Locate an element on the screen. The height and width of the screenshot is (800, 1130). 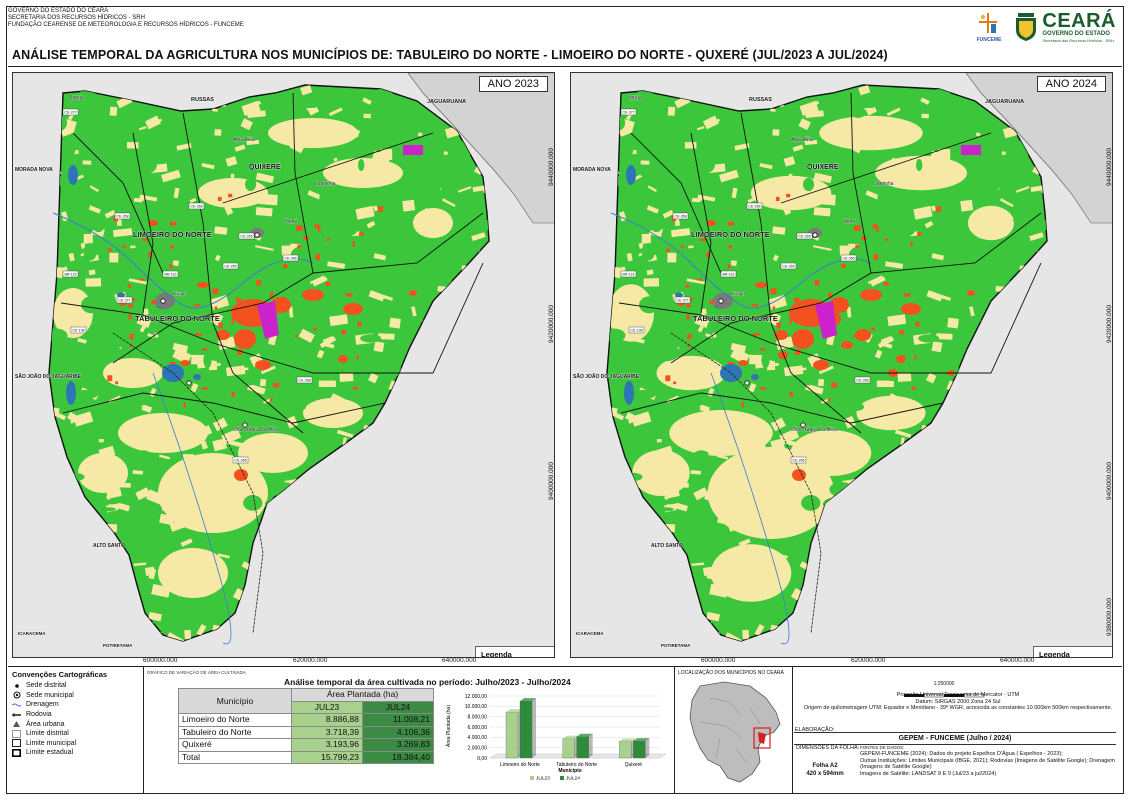
place-label: POTIRETAMA is located at coordinates (676, 645).